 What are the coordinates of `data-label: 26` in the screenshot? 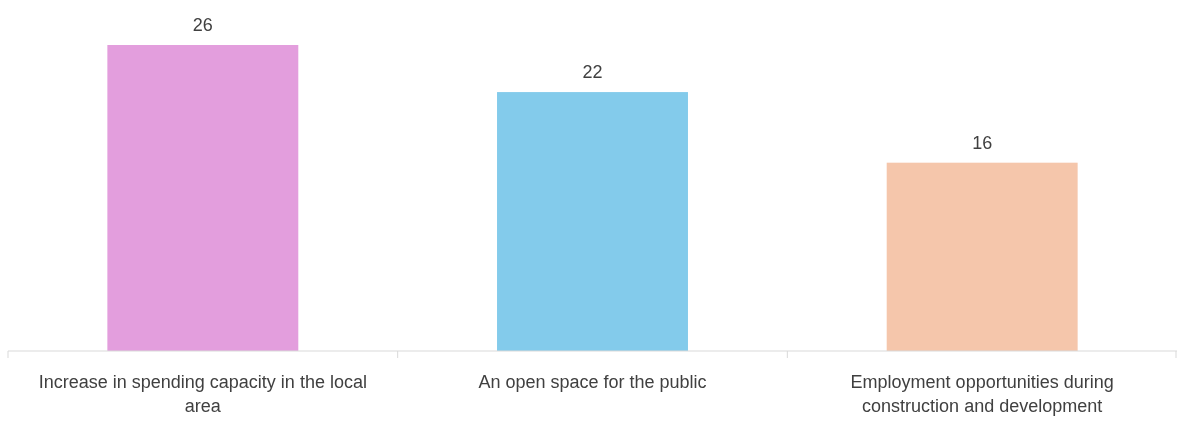 It's located at (202, 25).